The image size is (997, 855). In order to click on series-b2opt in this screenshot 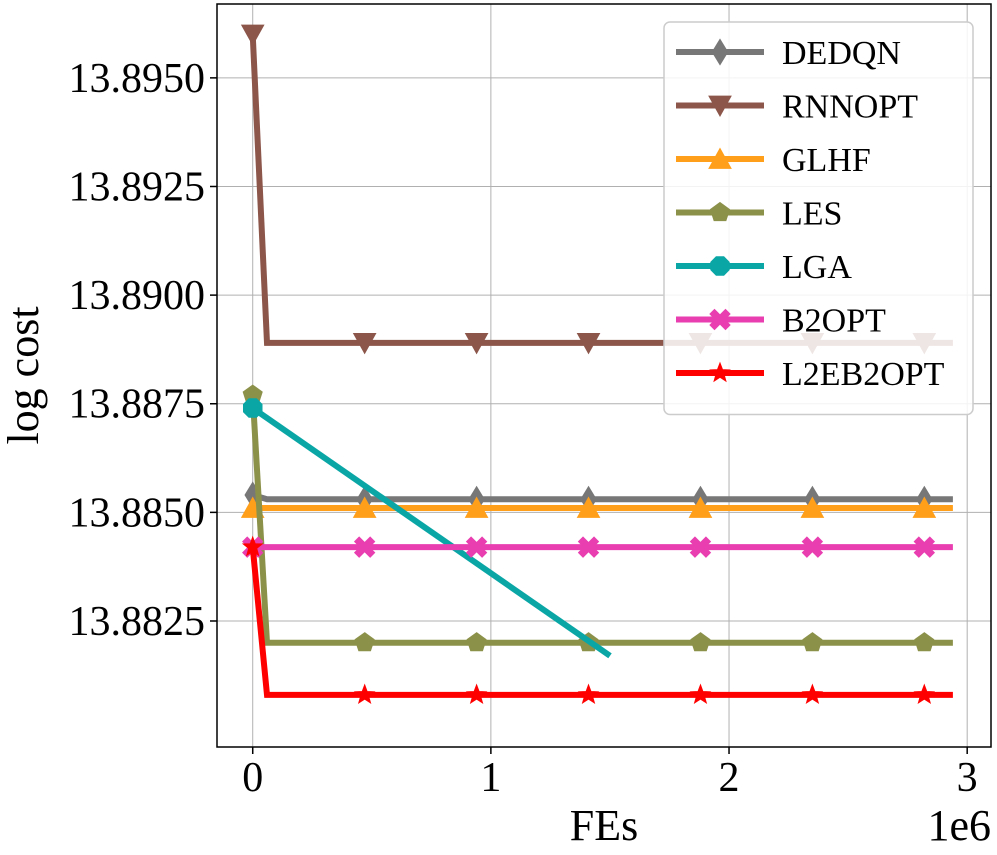, I will do `click(597, 547)`.